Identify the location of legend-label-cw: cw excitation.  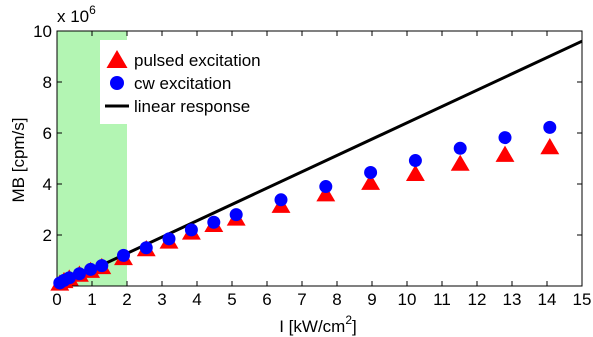
(182, 83).